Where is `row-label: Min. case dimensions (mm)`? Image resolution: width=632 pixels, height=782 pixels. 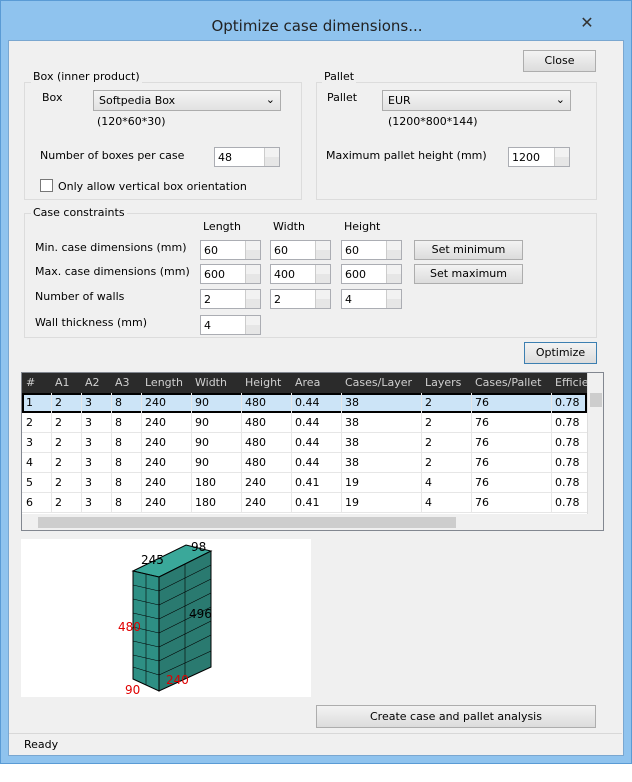 row-label: Min. case dimensions (mm) is located at coordinates (111, 247).